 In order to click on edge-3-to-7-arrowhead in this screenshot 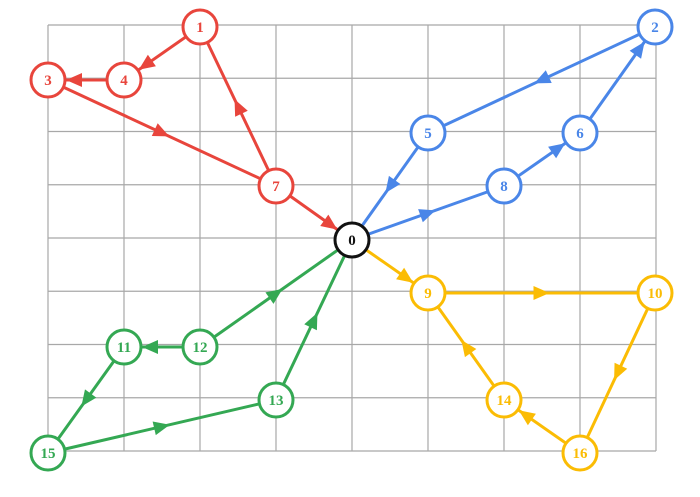, I will do `click(160, 130)`.